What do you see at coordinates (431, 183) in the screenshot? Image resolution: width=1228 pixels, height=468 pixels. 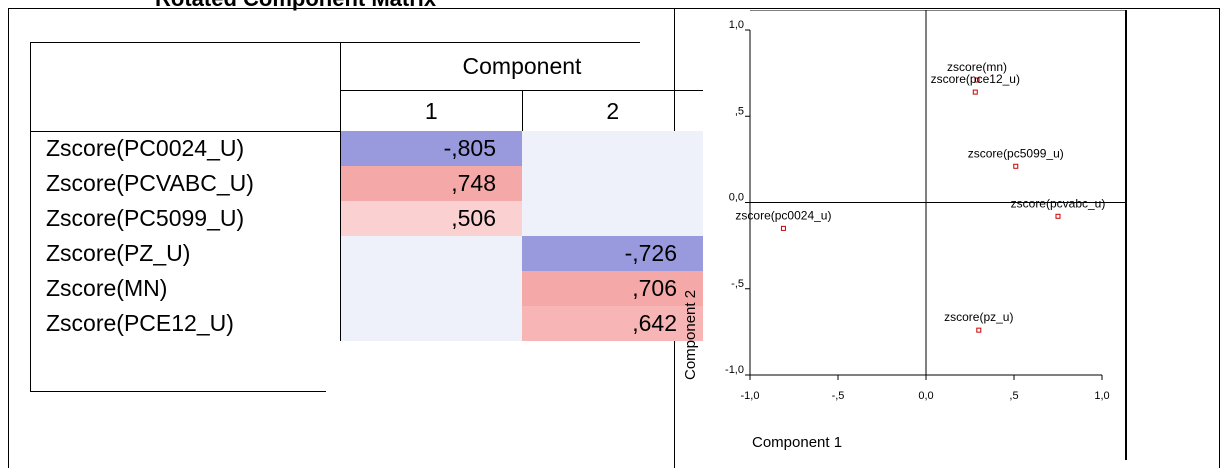 I see `loading-cell: ,748` at bounding box center [431, 183].